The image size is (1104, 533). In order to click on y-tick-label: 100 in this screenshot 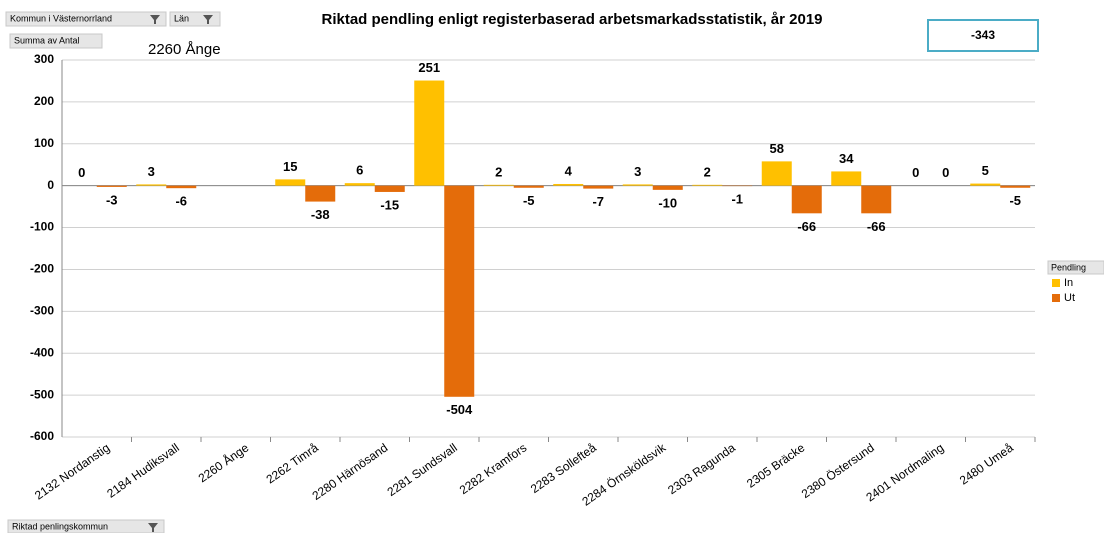, I will do `click(44, 143)`.